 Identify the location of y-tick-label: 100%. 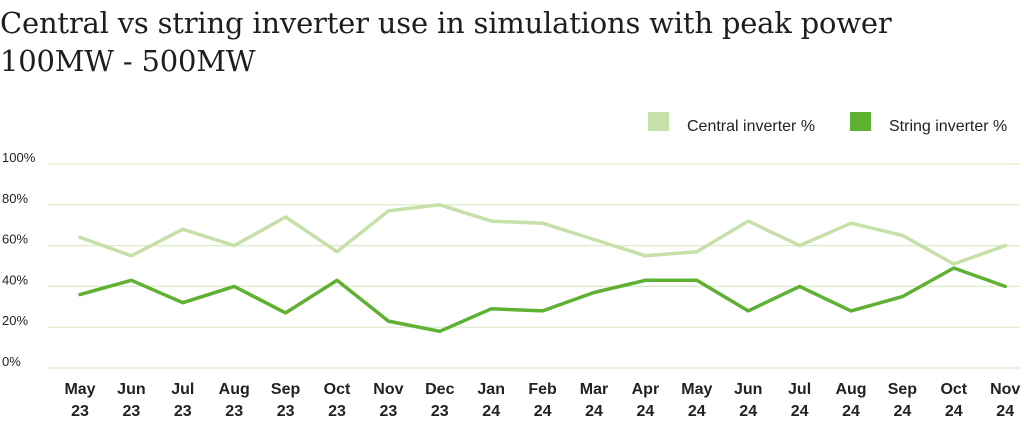
(19, 157).